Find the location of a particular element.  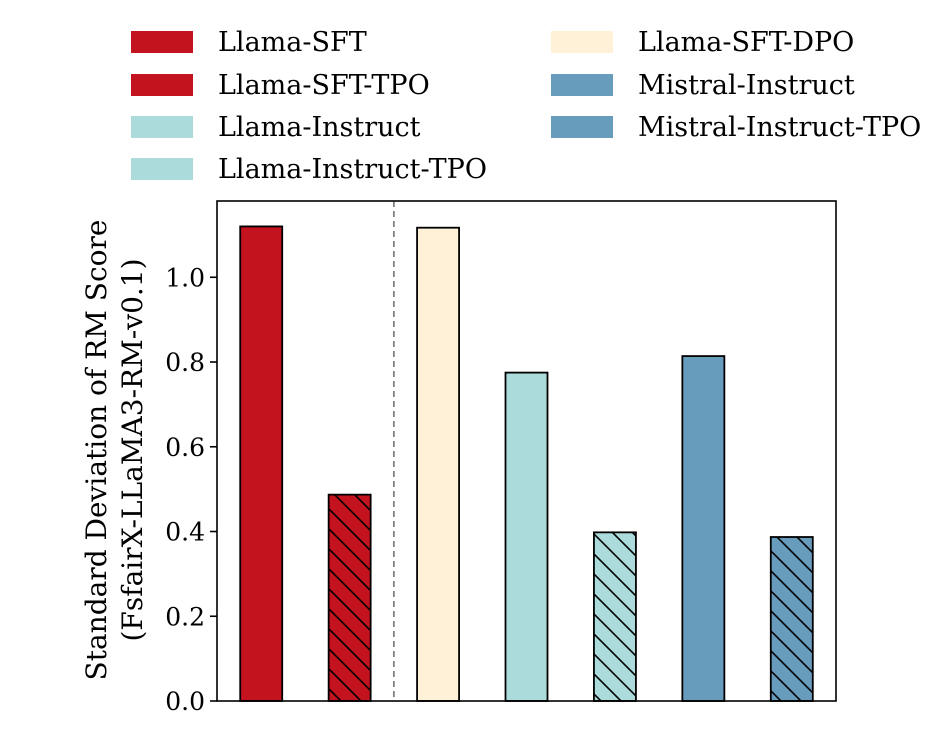

legend-label: Llama-Instruct is located at coordinates (319, 127).